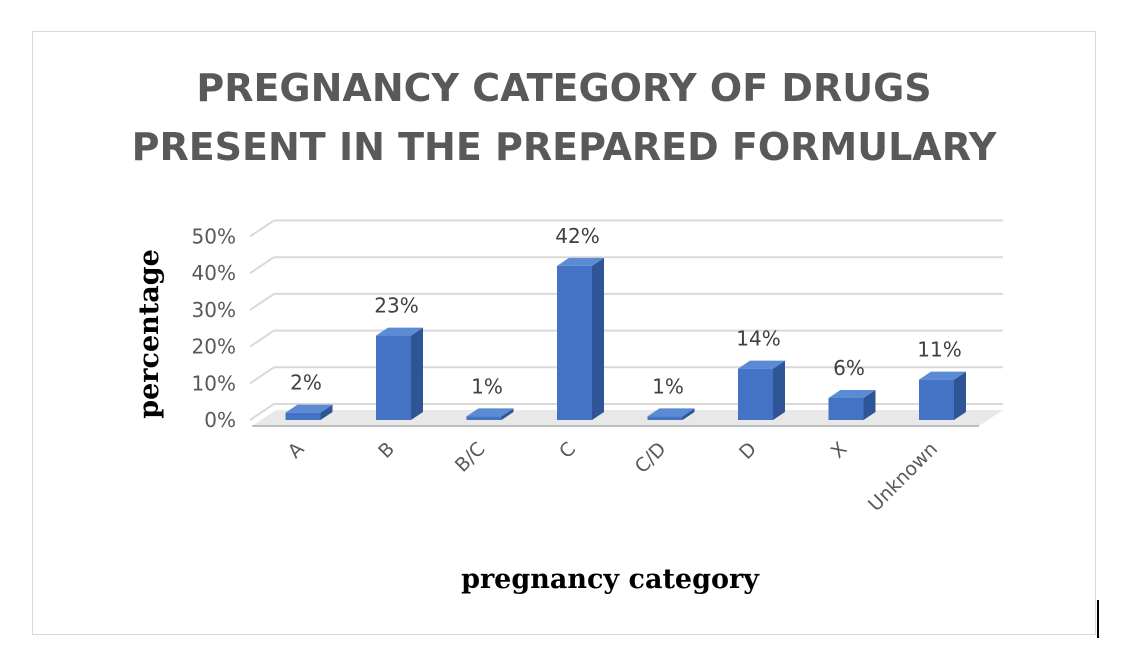  I want to click on chart-floor, so click(627, 418).